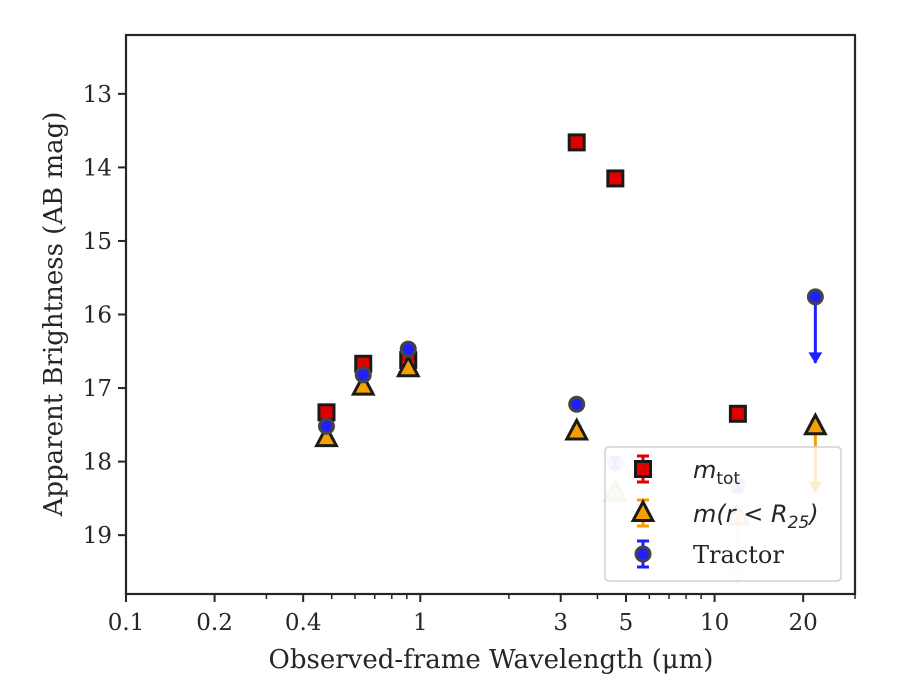 The image size is (900, 700). I want to click on legend-item: mtot, so click(687, 471).